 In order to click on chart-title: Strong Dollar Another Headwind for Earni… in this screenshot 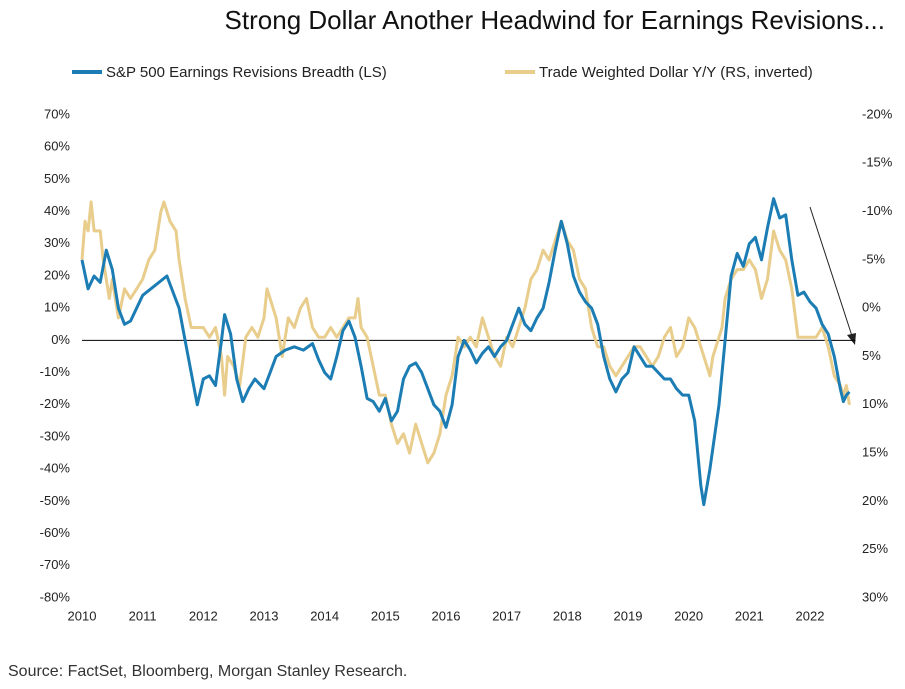, I will do `click(555, 20)`.